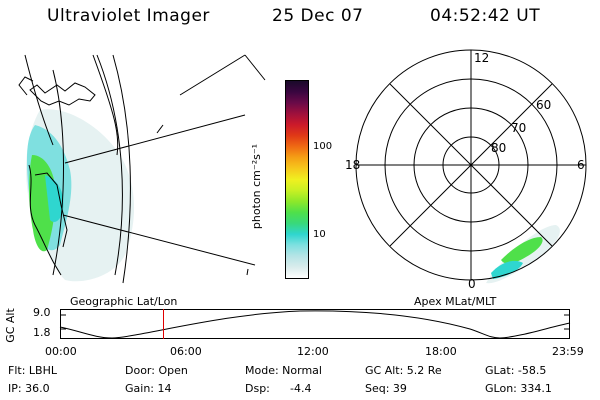  I want to click on colorbar-unit-label: photon cm⁻²s⁻¹, so click(257, 186).